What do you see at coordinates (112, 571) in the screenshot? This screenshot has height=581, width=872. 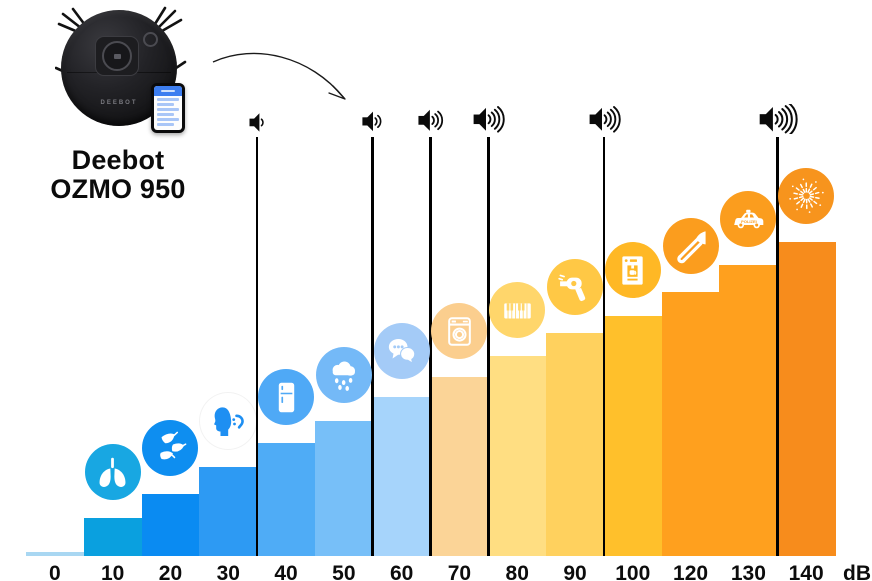 I see `axis-label-10: 10` at bounding box center [112, 571].